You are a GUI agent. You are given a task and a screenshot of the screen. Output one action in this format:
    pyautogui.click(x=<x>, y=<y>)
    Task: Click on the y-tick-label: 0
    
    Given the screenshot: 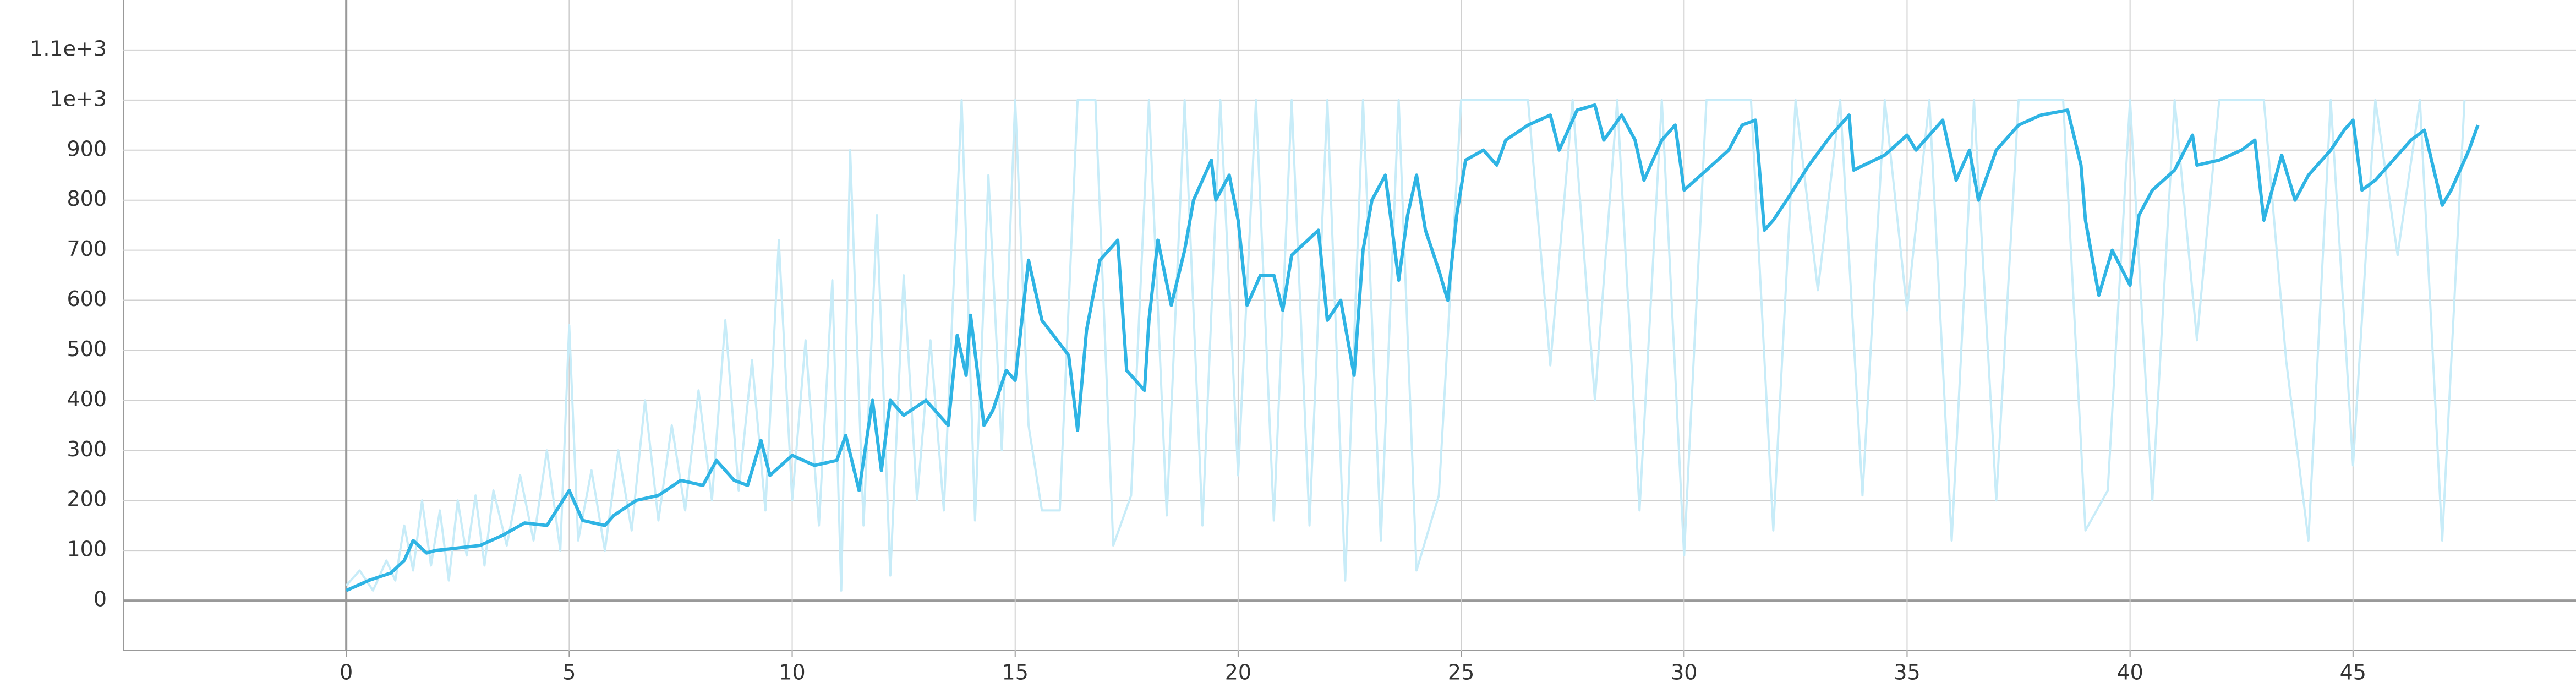 What is the action you would take?
    pyautogui.click(x=100, y=599)
    